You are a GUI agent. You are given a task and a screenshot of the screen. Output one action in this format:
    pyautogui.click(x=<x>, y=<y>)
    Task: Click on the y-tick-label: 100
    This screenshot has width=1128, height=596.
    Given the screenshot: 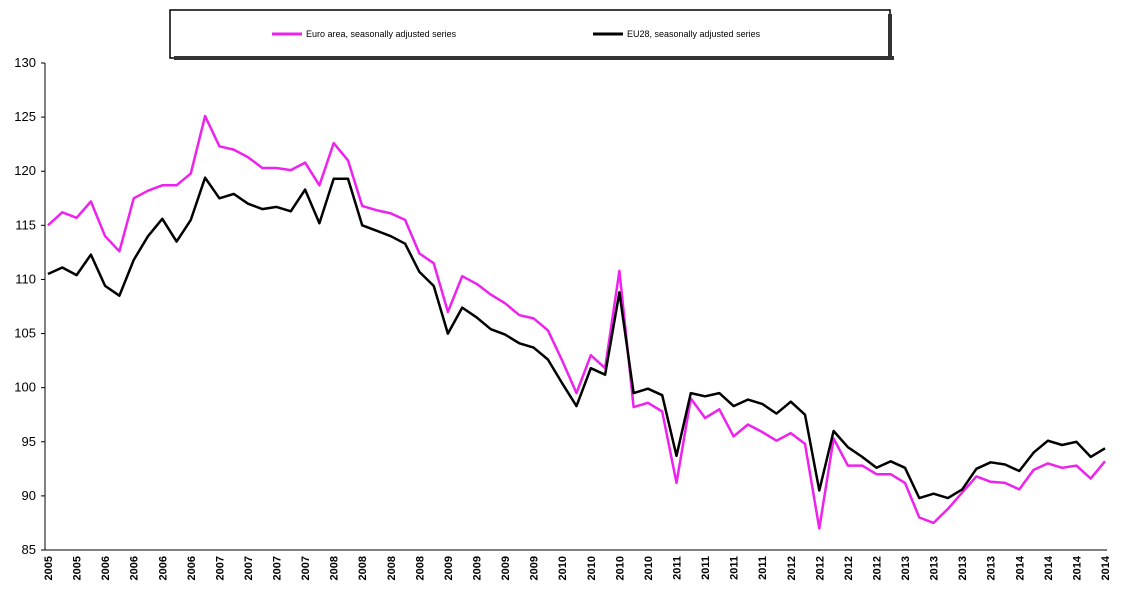 What is the action you would take?
    pyautogui.click(x=25, y=387)
    